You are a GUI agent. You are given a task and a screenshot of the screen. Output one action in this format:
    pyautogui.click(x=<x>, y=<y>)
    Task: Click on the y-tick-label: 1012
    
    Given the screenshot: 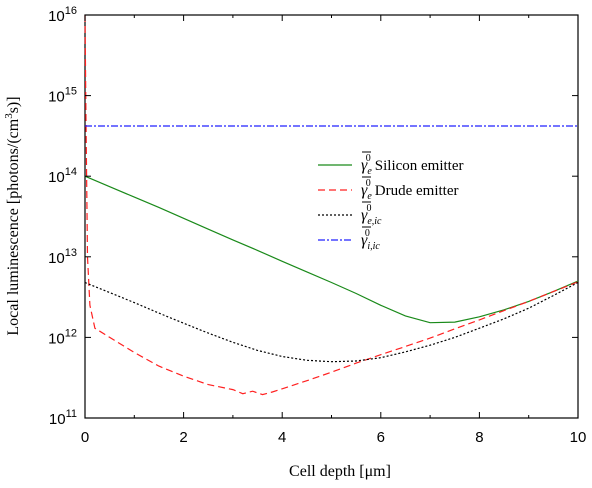 What is the action you would take?
    pyautogui.click(x=62, y=337)
    